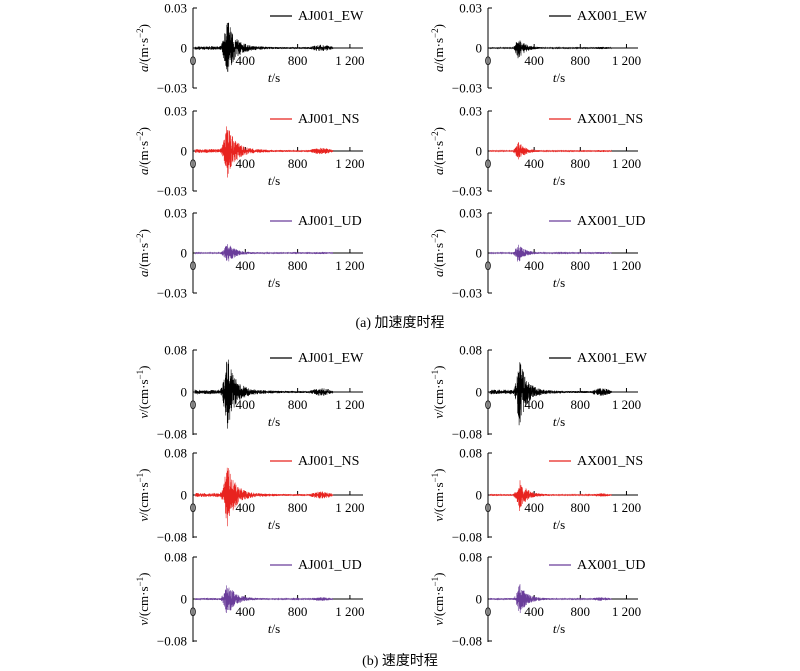 This screenshot has height=671, width=800. What do you see at coordinates (400, 661) in the screenshot?
I see `caption-velocity: (b) 速度时程` at bounding box center [400, 661].